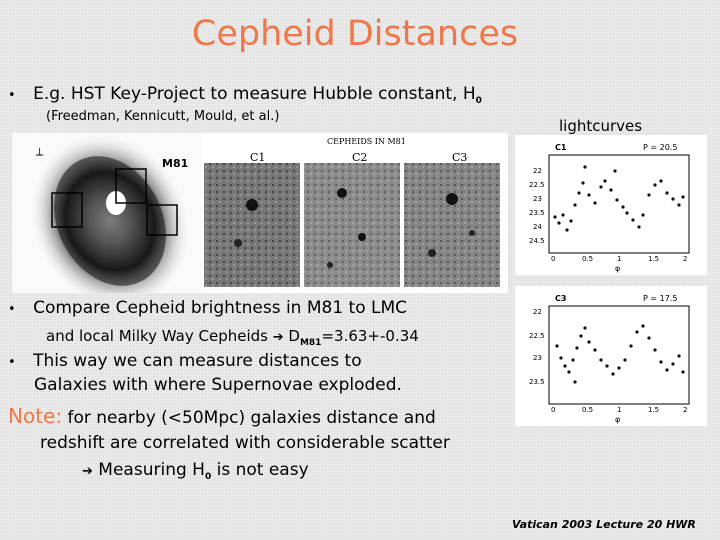 The width and height of the screenshot is (720, 540). I want to click on lightcurve-c1-ytick: 22, so click(537, 171).